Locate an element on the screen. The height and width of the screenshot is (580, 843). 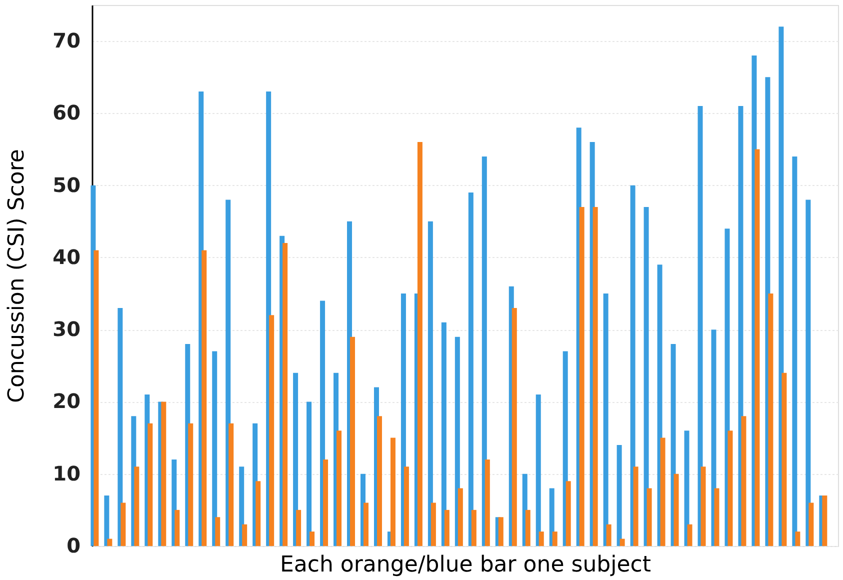
y-tick-label: 10 is located at coordinates (66, 473).